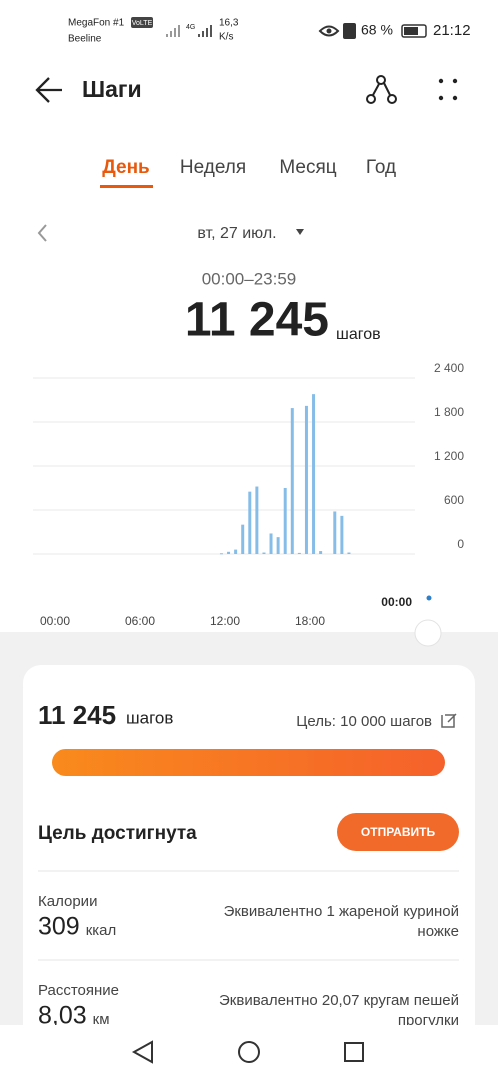 This screenshot has width=498, height=1080. I want to click on eye-icon, so click(329, 31).